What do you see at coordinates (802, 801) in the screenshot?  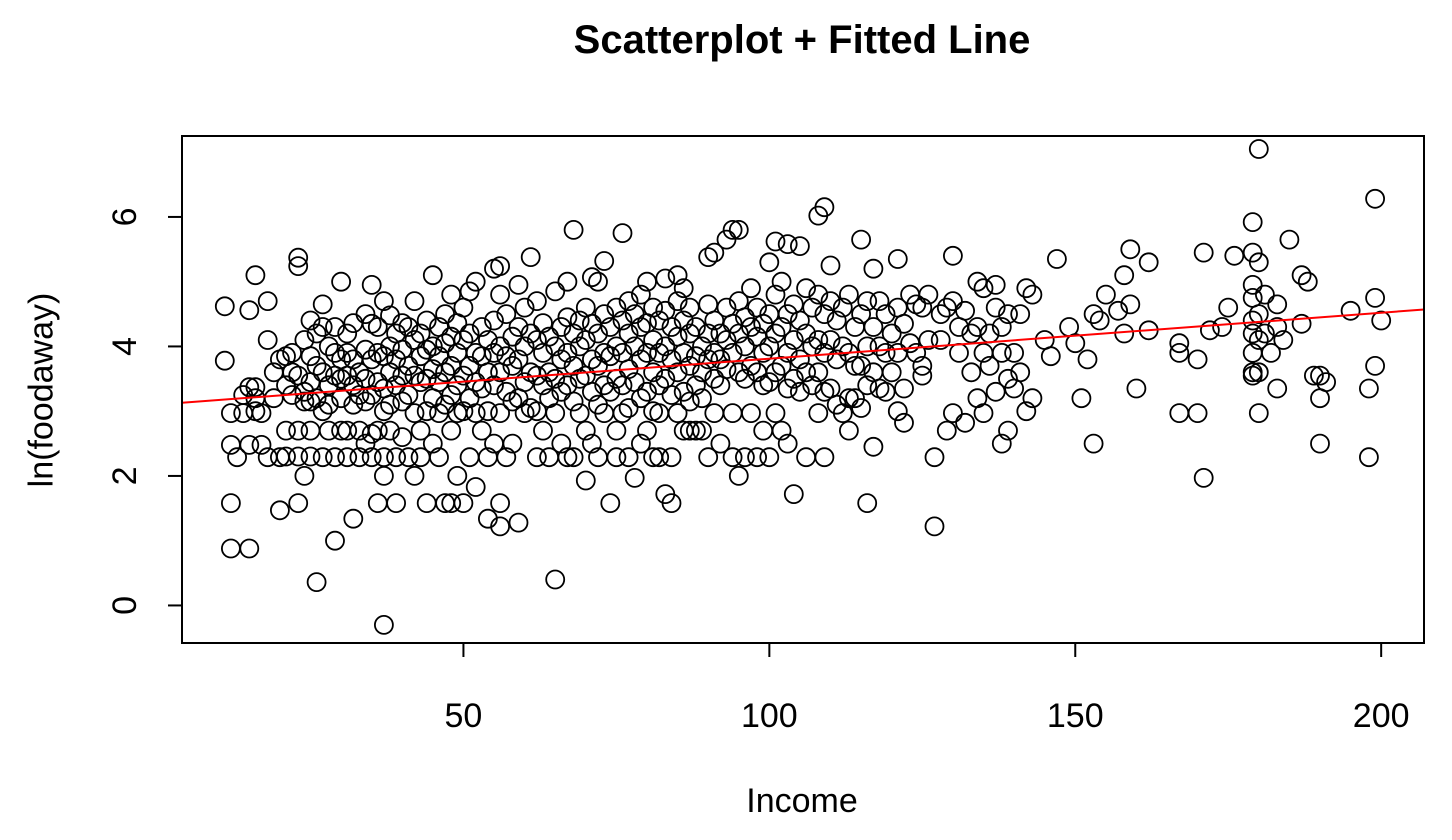 I see `x-axis-label: Income` at bounding box center [802, 801].